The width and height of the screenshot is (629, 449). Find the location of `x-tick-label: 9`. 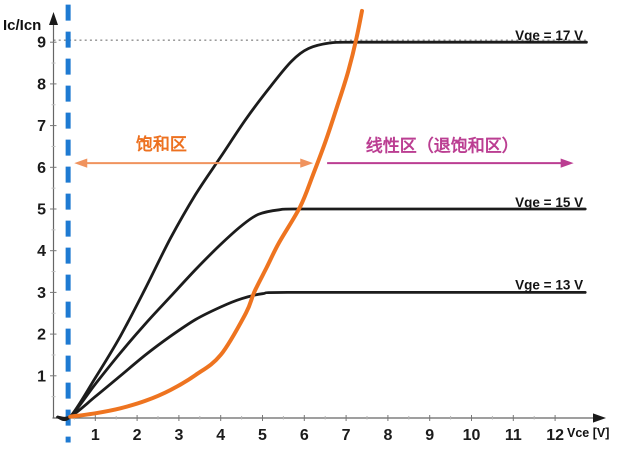

x-tick-label: 9 is located at coordinates (429, 435).